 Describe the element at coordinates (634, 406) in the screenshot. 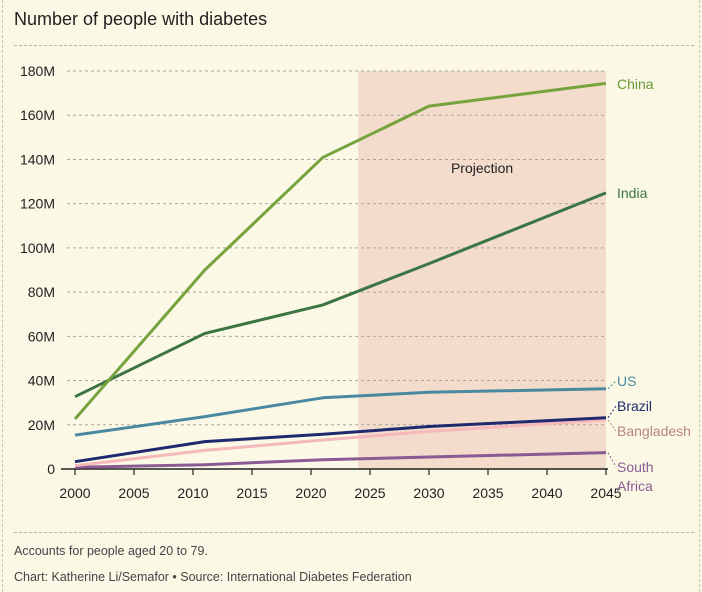

I see `series-label-brazil: Brazil` at that location.